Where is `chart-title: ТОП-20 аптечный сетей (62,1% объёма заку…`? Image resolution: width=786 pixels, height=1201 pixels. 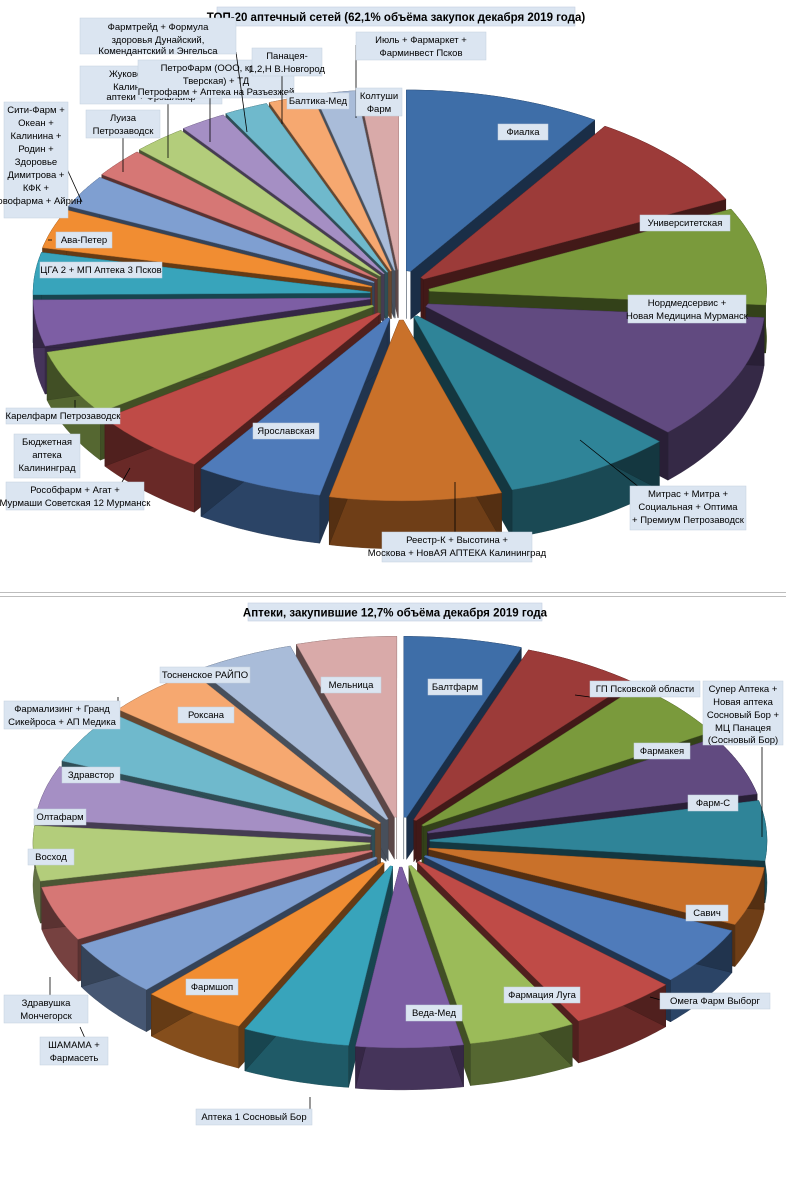
chart-title: ТОП-20 аптечный сетей (62,1% объёма заку… is located at coordinates (396, 18).